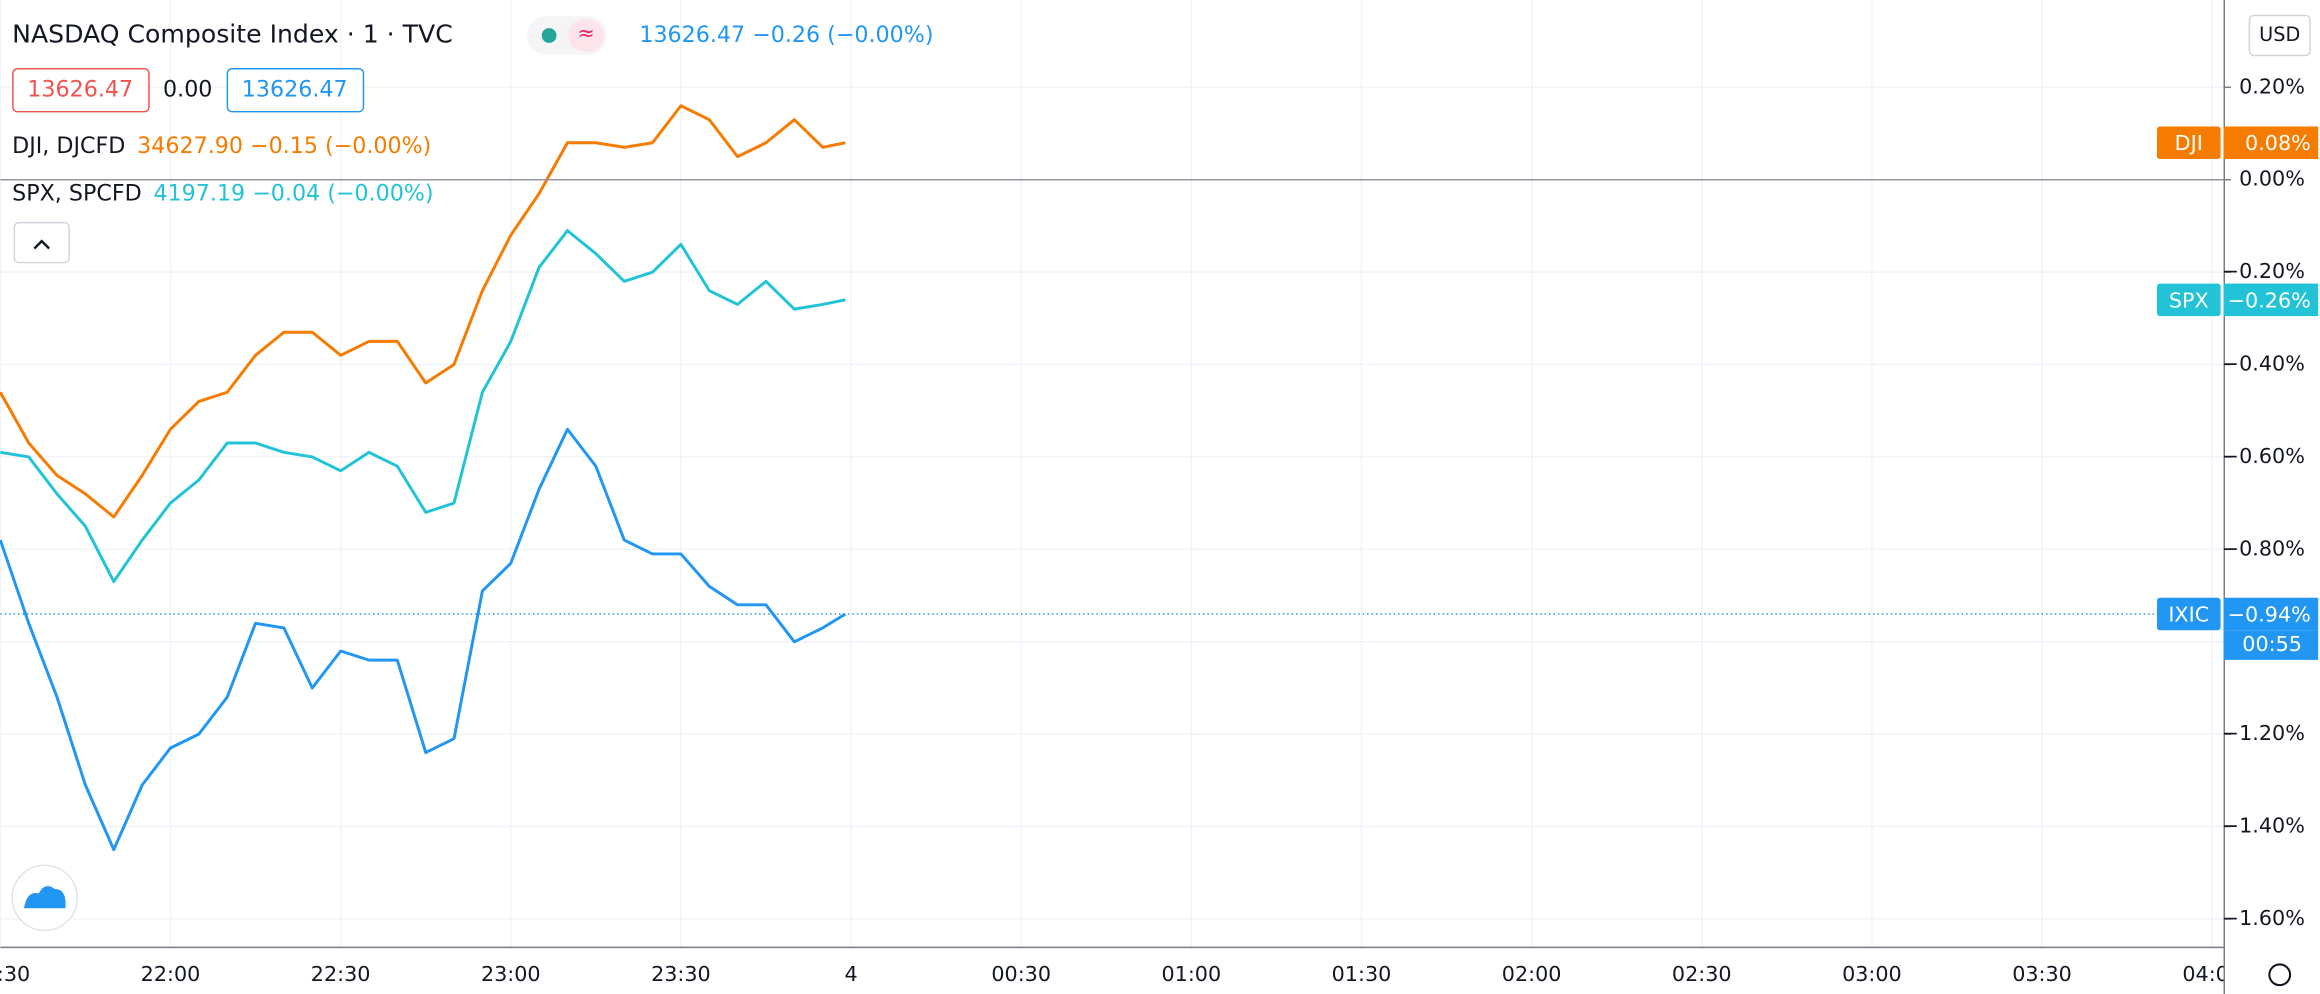  I want to click on ask: 13626.47, so click(295, 90).